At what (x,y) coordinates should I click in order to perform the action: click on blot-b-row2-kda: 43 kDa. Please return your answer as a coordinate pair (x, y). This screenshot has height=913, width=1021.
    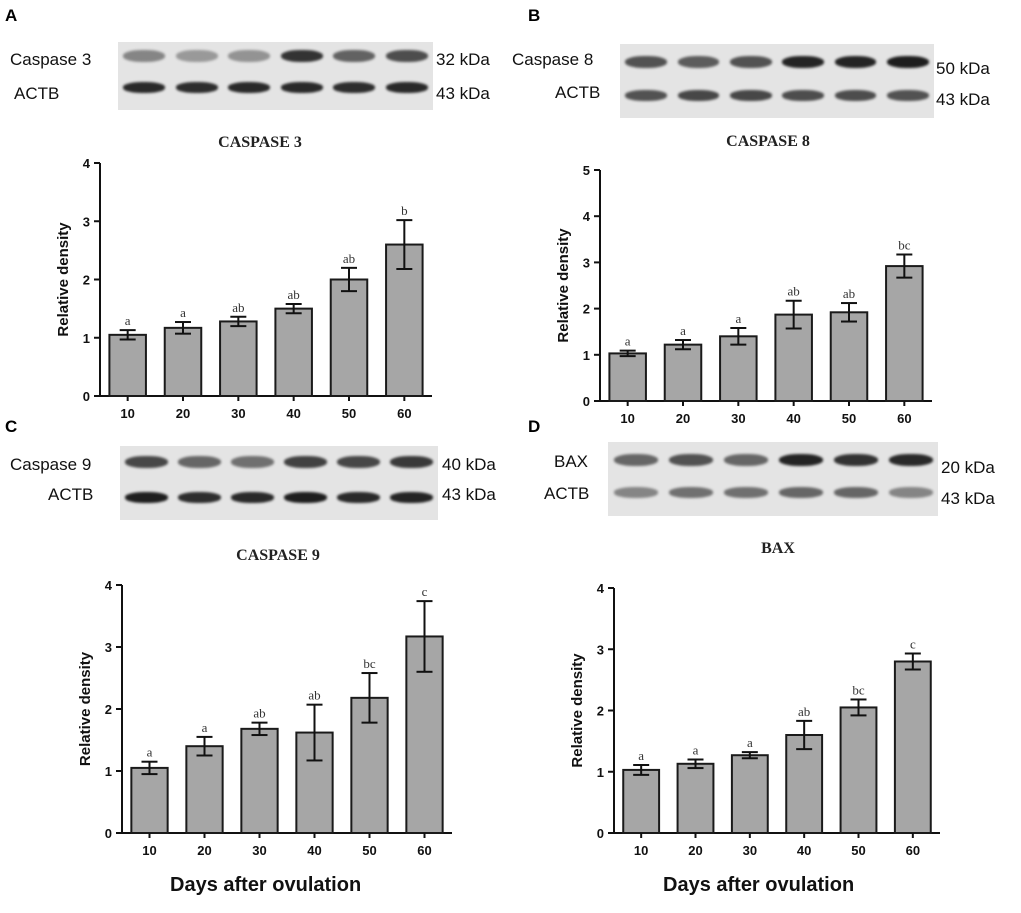
    Looking at the image, I should click on (963, 99).